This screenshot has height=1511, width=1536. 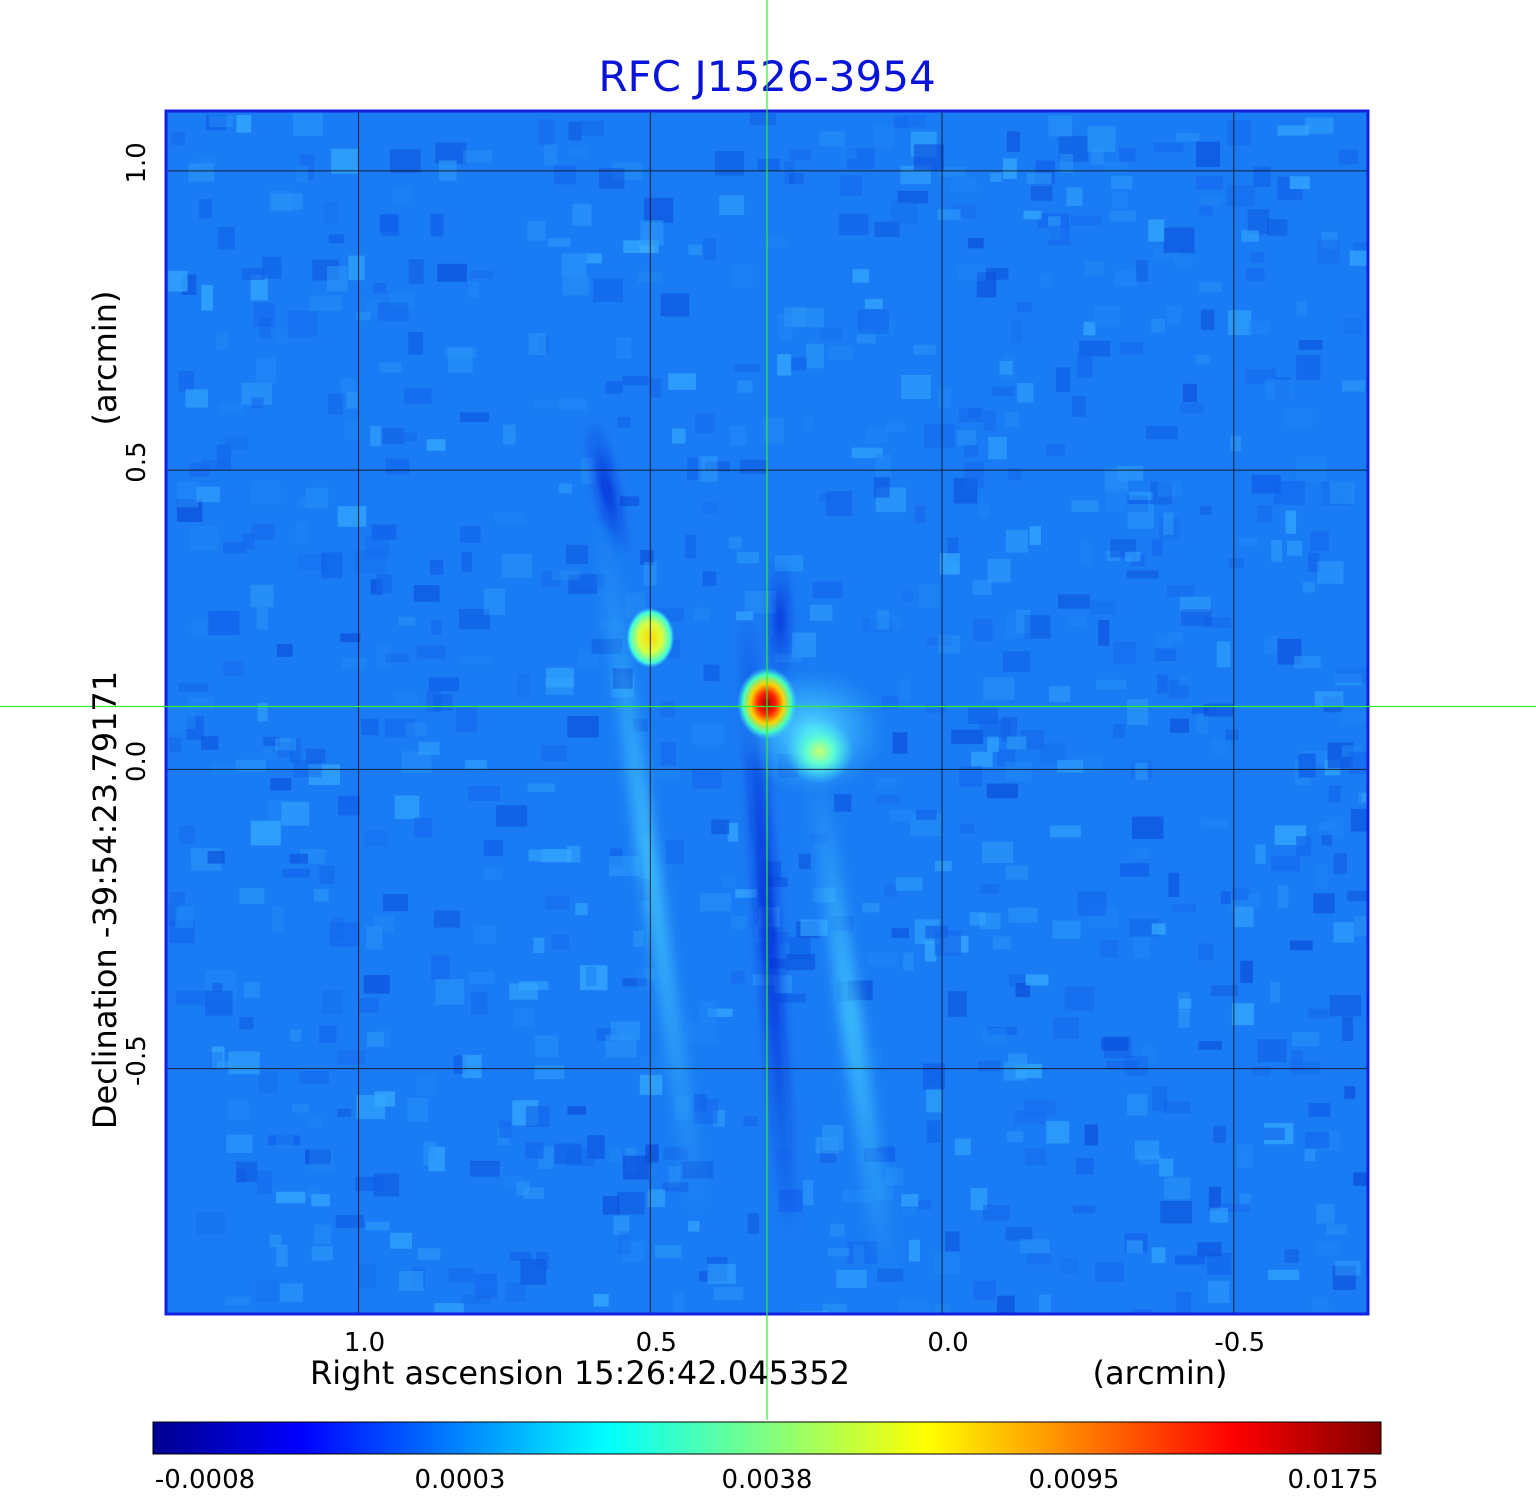 What do you see at coordinates (137, 614) in the screenshot?
I see `y-tick-labels: 1.0 0.5 0.0 -0.5` at bounding box center [137, 614].